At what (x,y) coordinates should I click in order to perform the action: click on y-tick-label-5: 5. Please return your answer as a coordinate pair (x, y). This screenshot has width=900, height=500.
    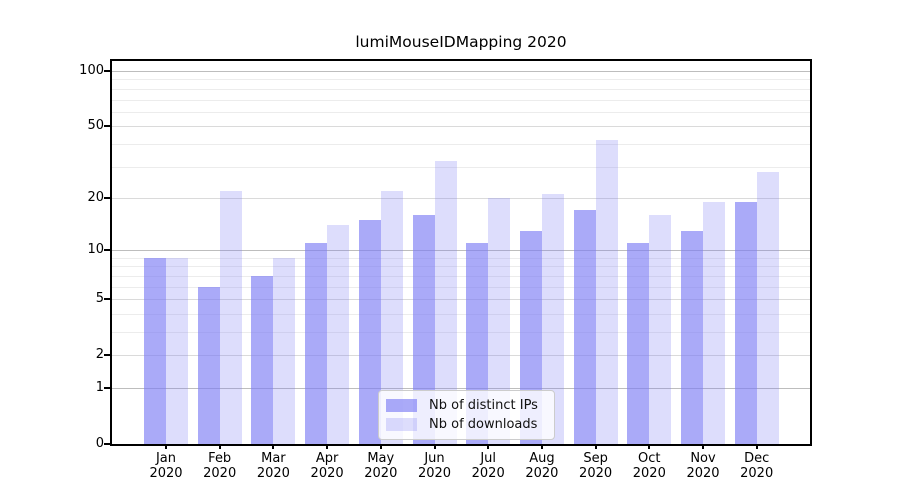
    Looking at the image, I should click on (99, 299).